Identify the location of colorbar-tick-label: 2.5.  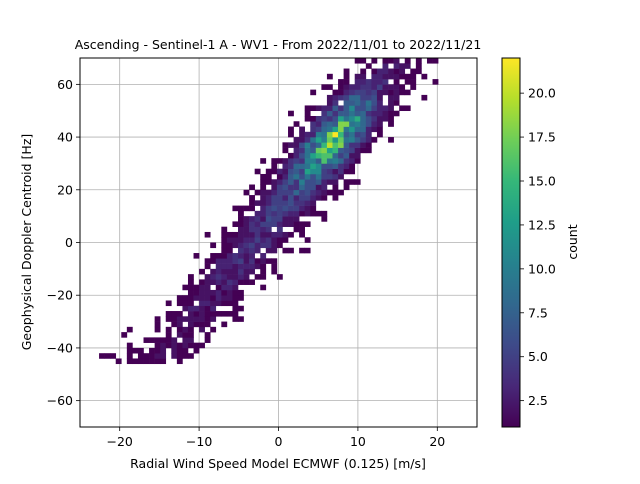
(538, 400).